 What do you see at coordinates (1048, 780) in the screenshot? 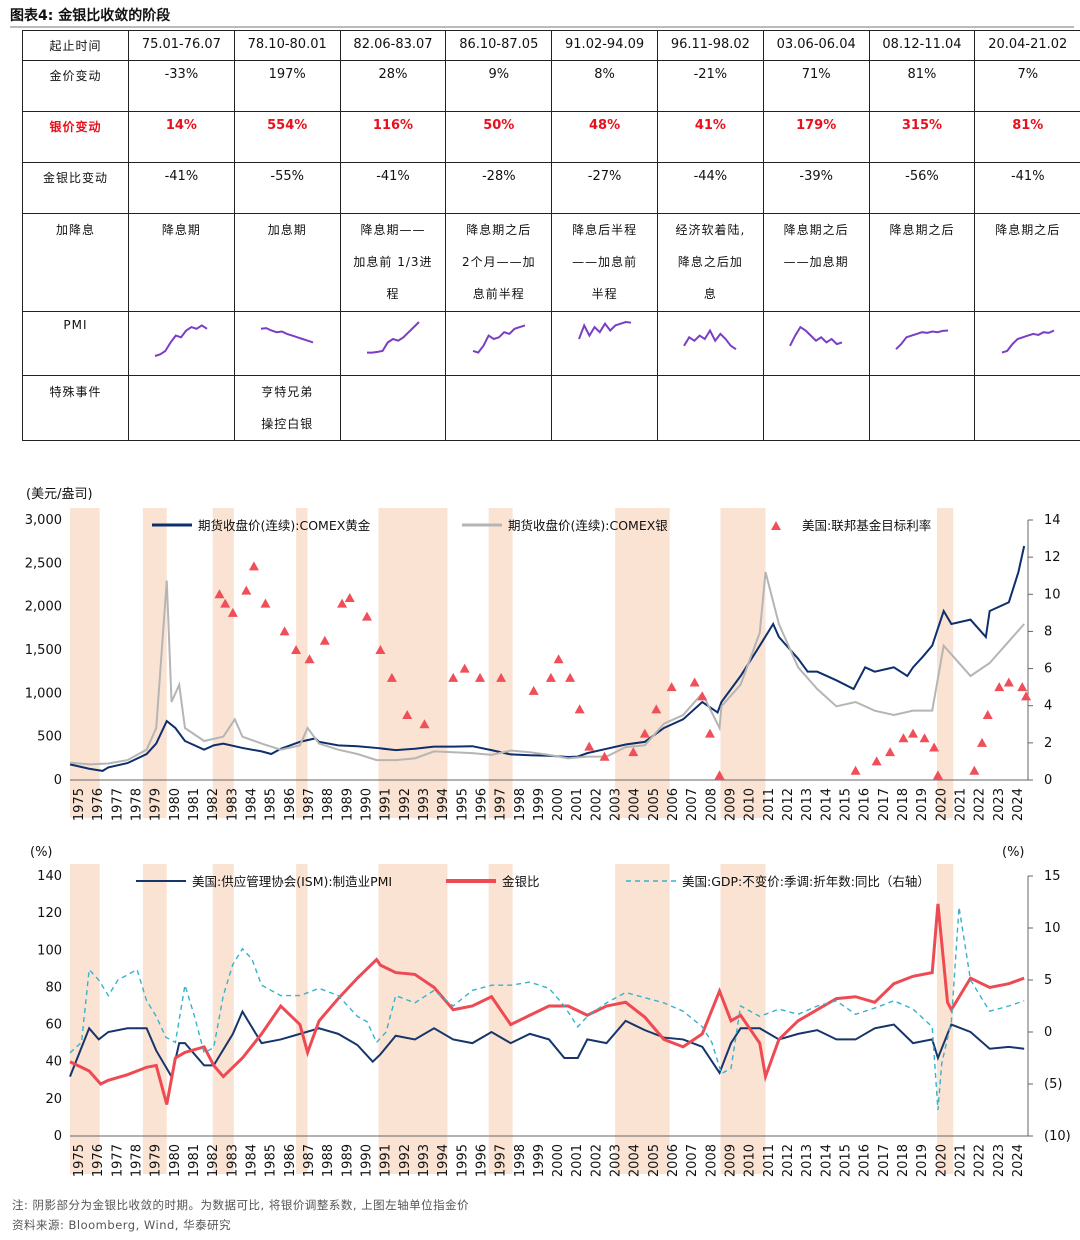
I see `y2-tick-label: 0` at bounding box center [1048, 780].